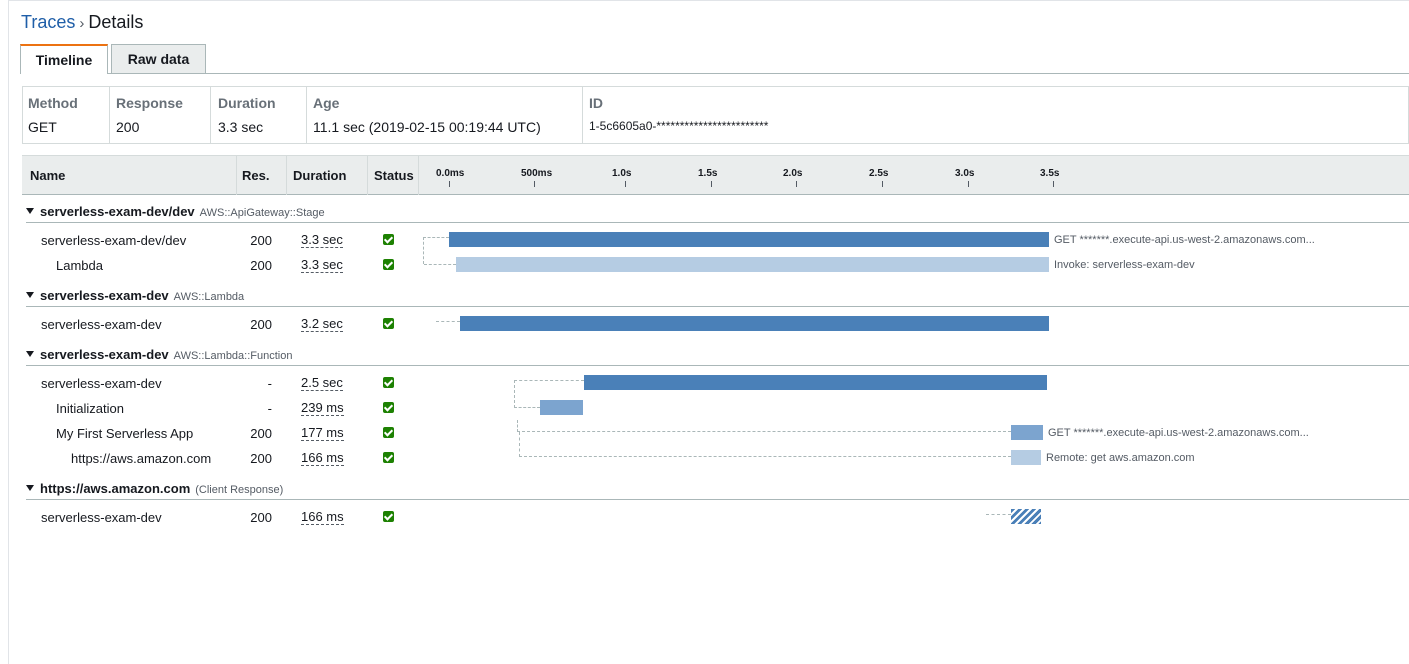  What do you see at coordinates (322, 383) in the screenshot?
I see `segment-duration: 2.5 sec` at bounding box center [322, 383].